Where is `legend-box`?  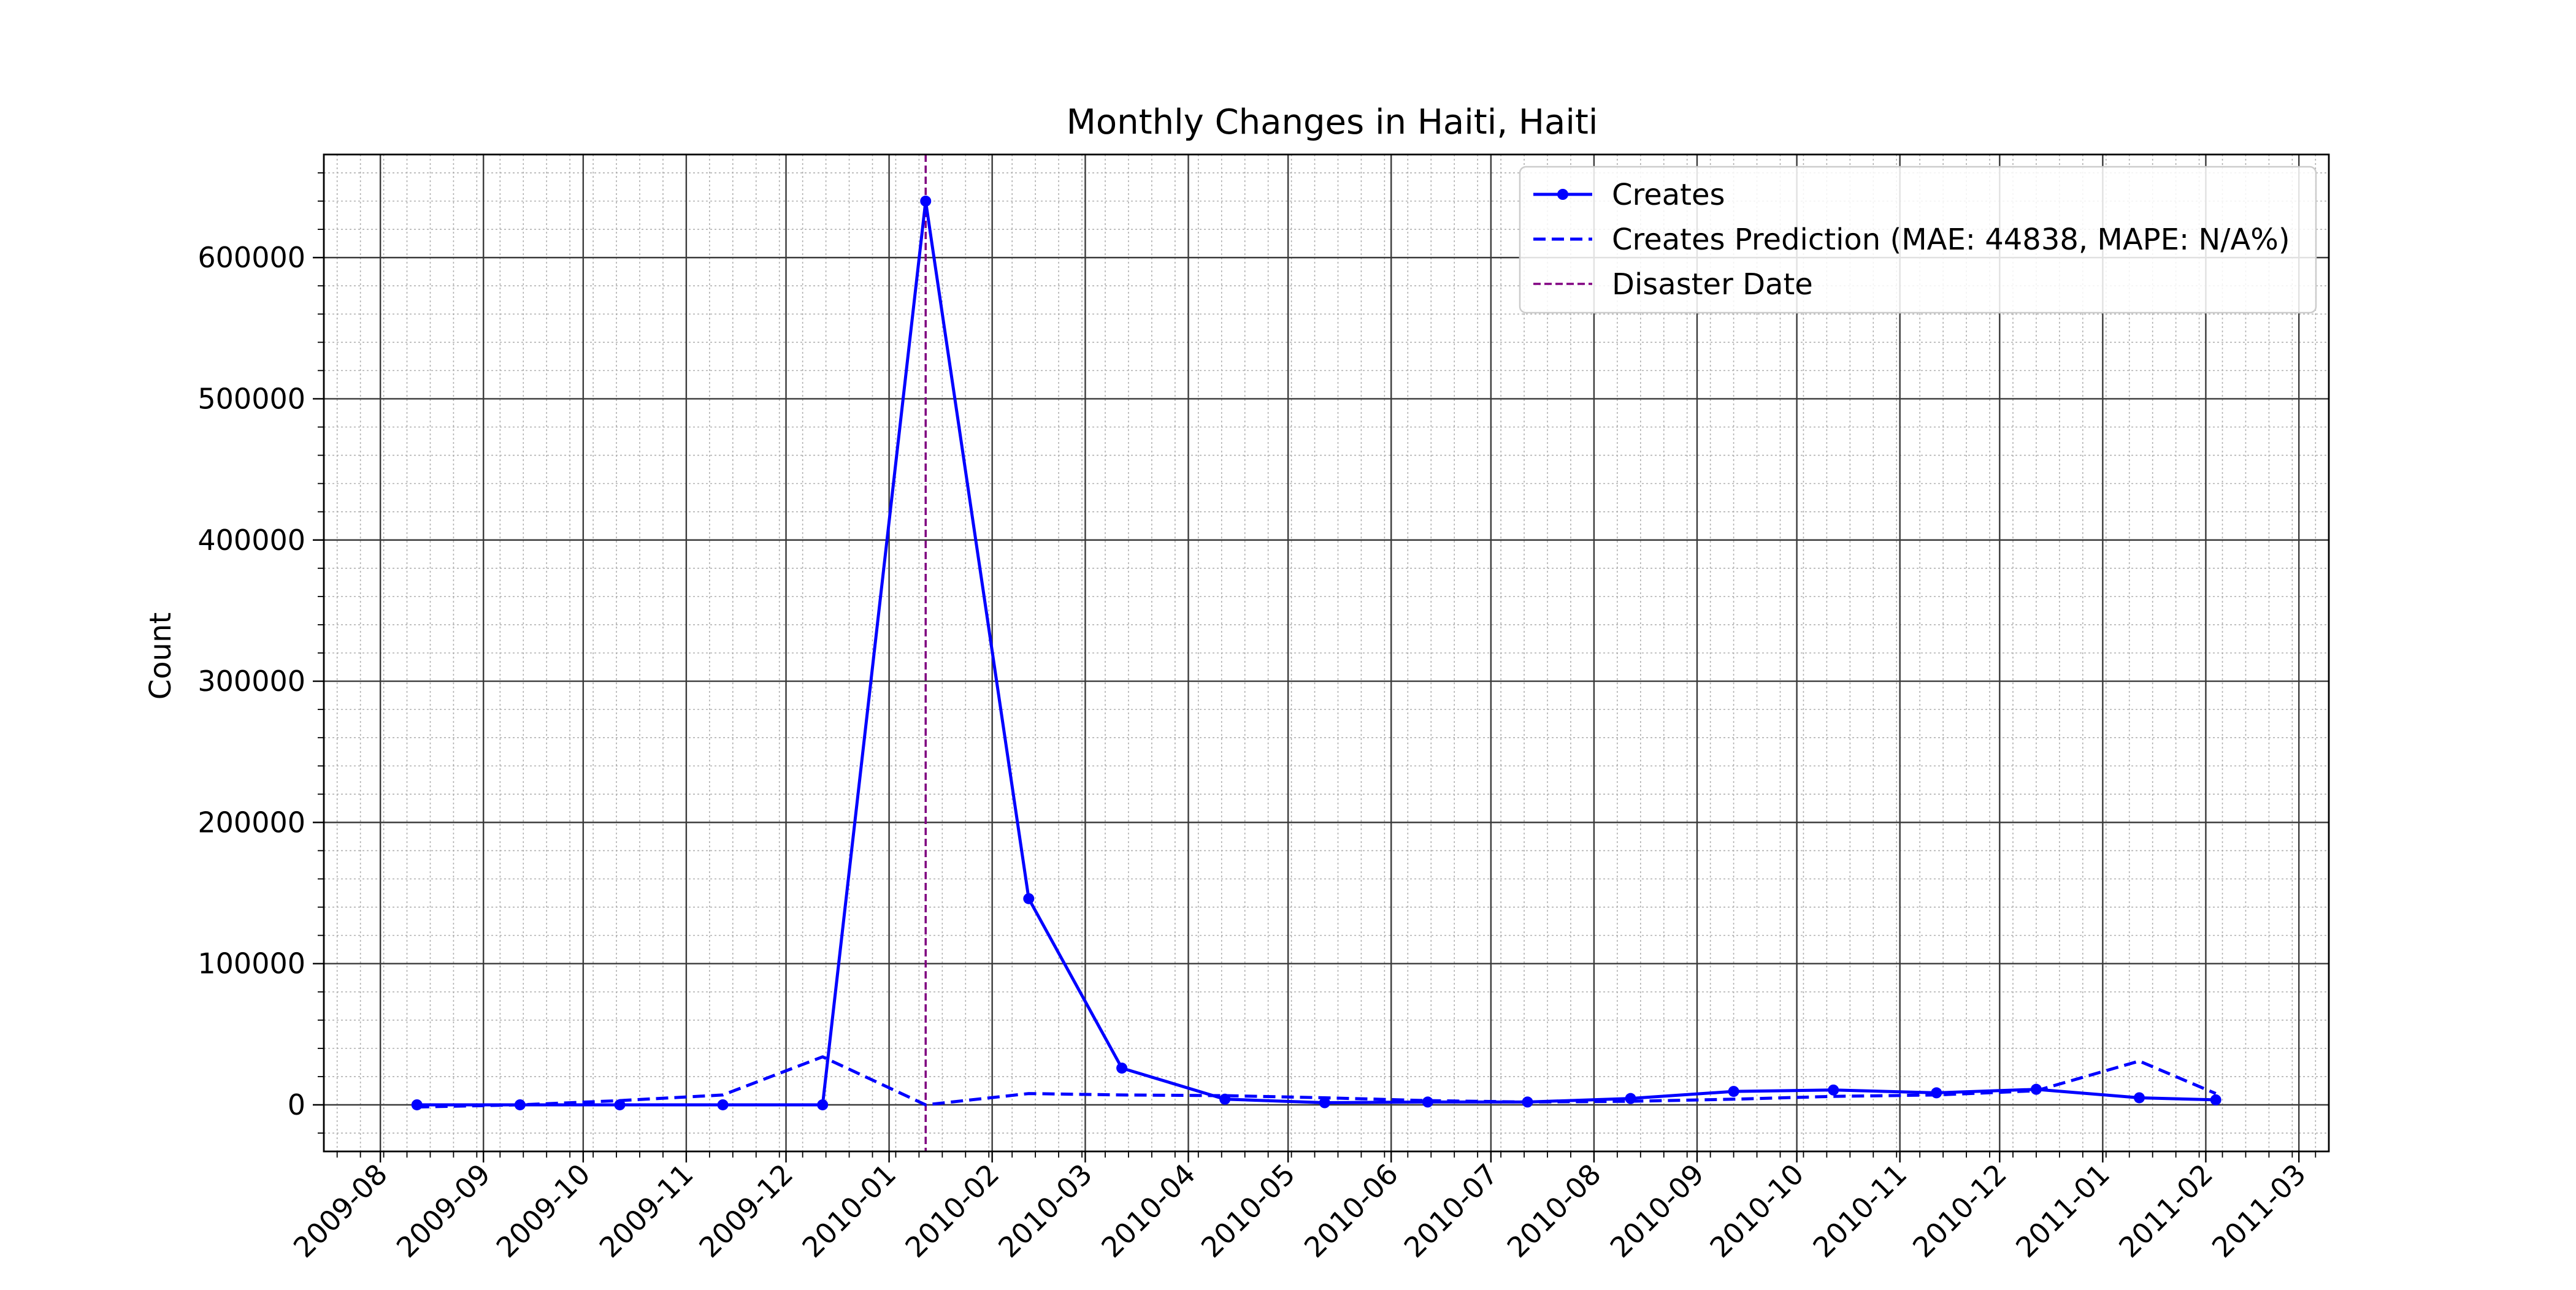
legend-box is located at coordinates (1918, 240).